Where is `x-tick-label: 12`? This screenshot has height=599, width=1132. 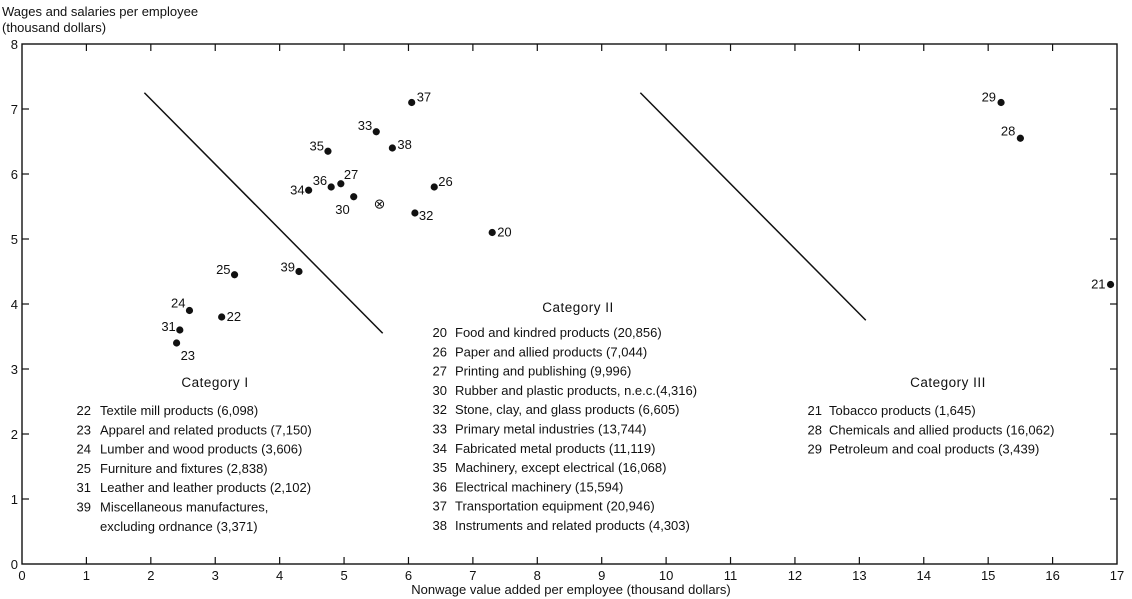
x-tick-label: 12 is located at coordinates (795, 575).